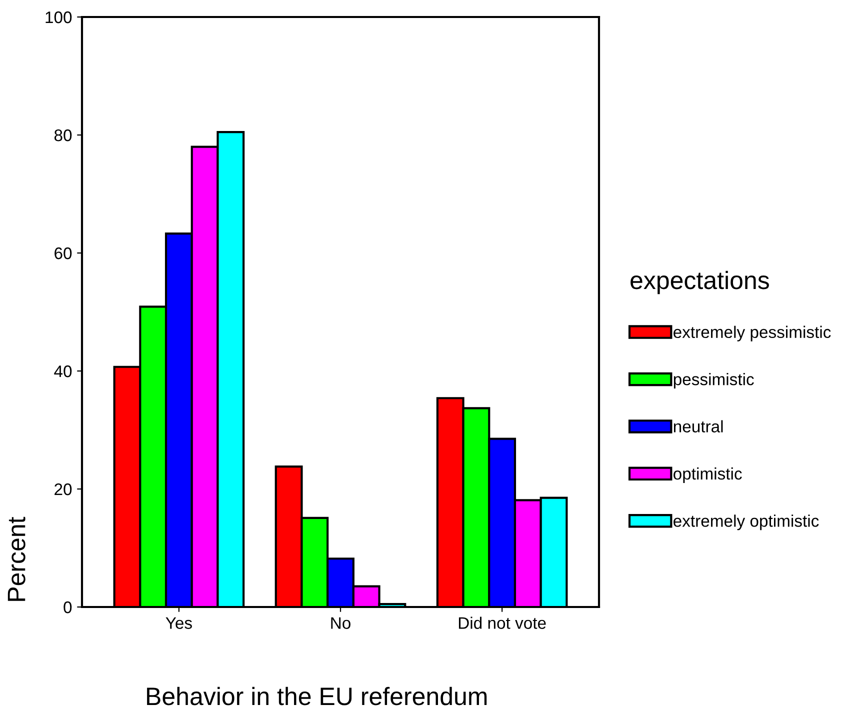  I want to click on x-axis-title: Behavior in the EU referendum, so click(317, 696).